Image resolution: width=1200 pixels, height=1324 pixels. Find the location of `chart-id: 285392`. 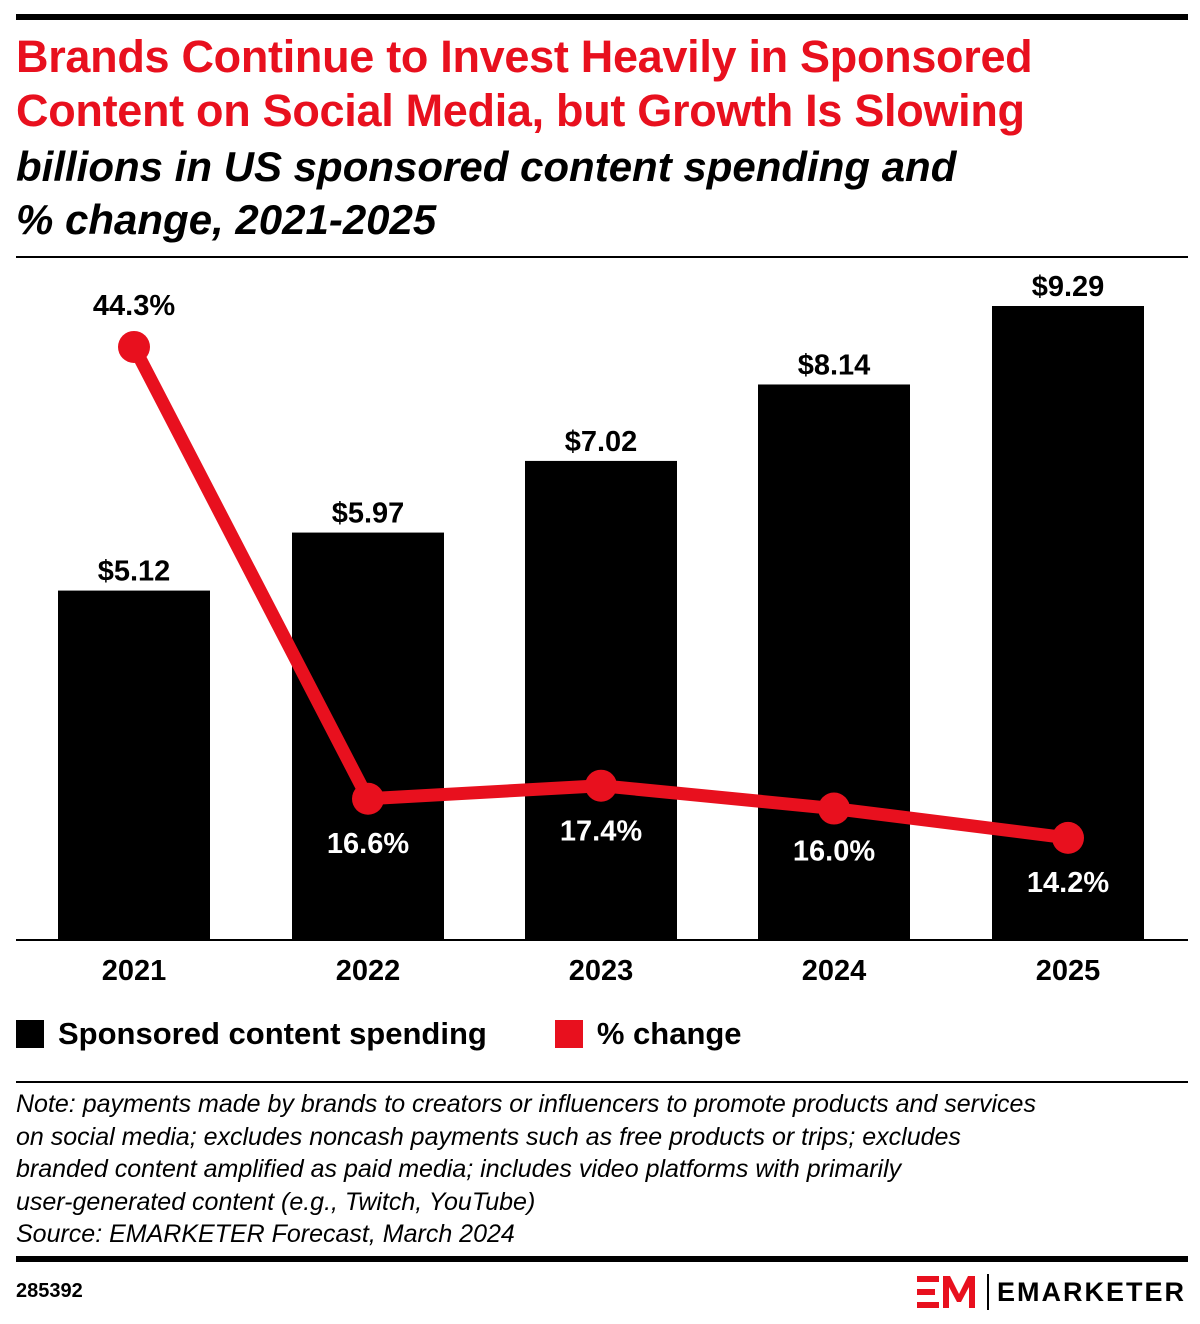

chart-id: 285392 is located at coordinates (49, 1291).